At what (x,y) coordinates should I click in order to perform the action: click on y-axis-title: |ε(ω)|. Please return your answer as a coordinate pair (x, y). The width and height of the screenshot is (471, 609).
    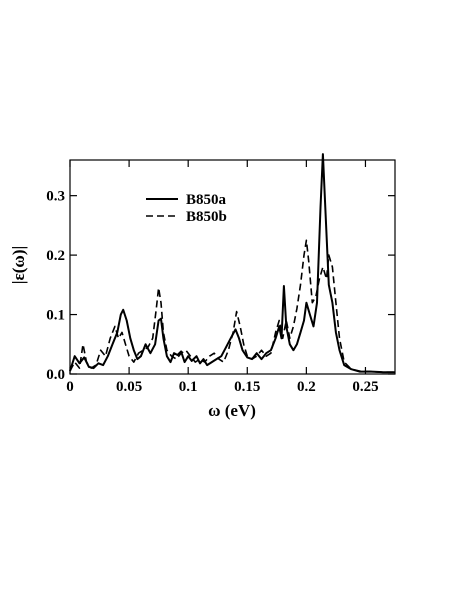
    Looking at the image, I should click on (18, 265).